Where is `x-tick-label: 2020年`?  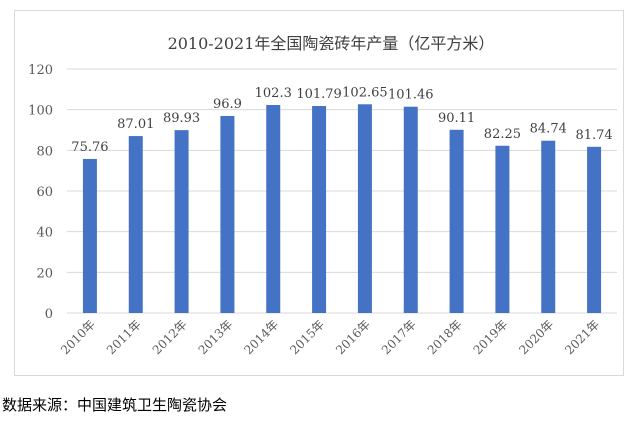
x-tick-label: 2020年 is located at coordinates (536, 337).